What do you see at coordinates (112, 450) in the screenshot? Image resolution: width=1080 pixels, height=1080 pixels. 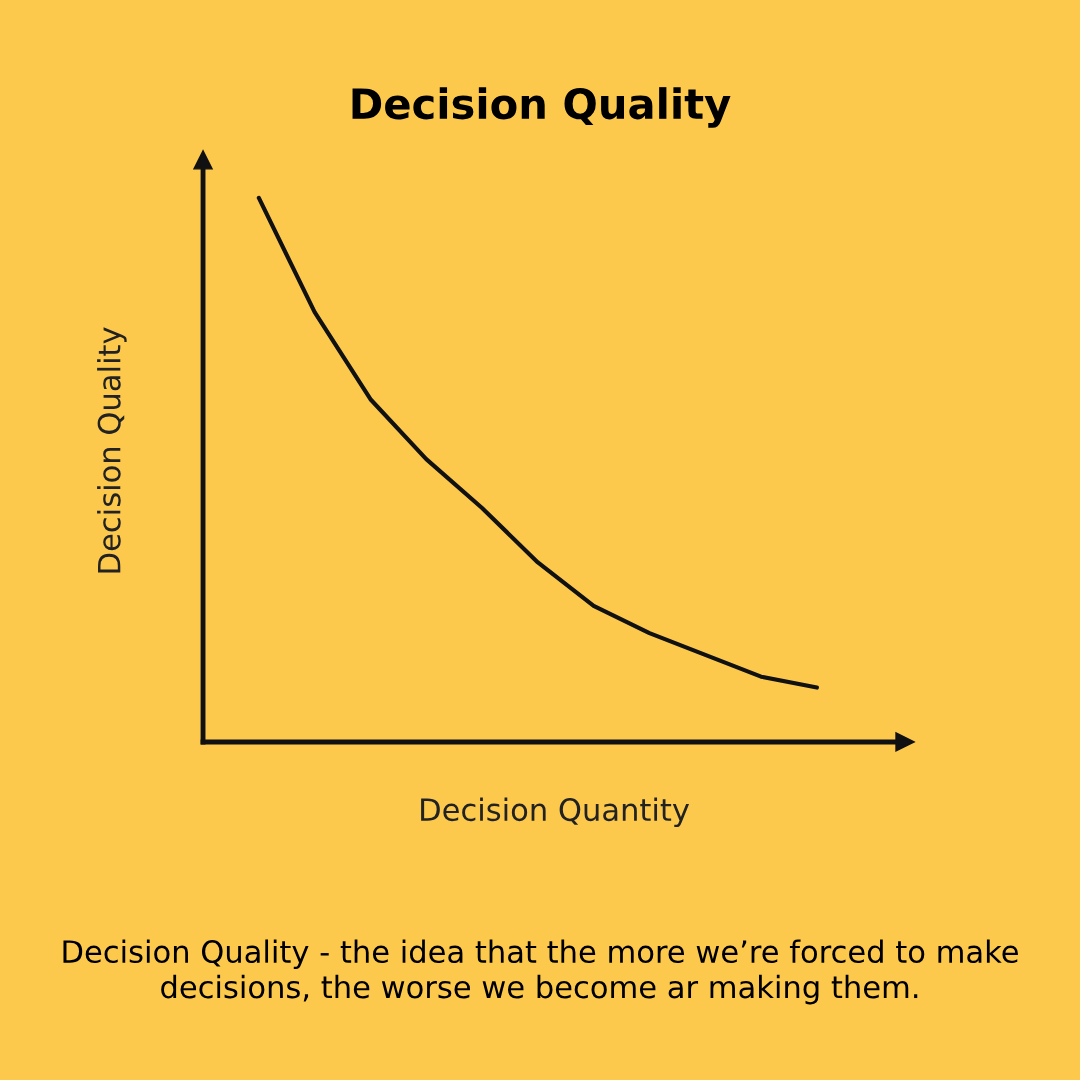 I see `y-axis-title: Decision Quality` at bounding box center [112, 450].